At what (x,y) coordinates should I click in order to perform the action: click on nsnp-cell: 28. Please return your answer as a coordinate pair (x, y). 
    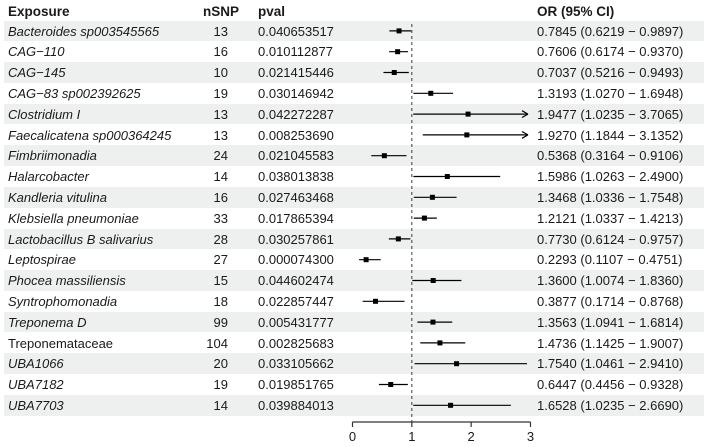
    Looking at the image, I should click on (220, 239).